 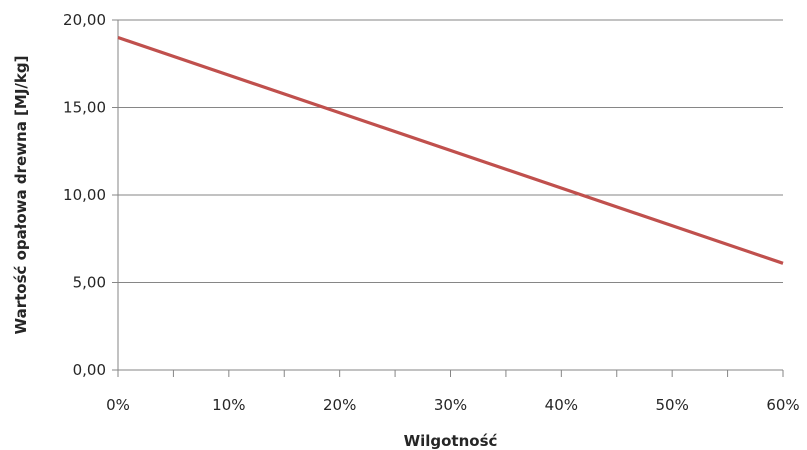 What do you see at coordinates (561, 405) in the screenshot?
I see `x-tick-label: 40%` at bounding box center [561, 405].